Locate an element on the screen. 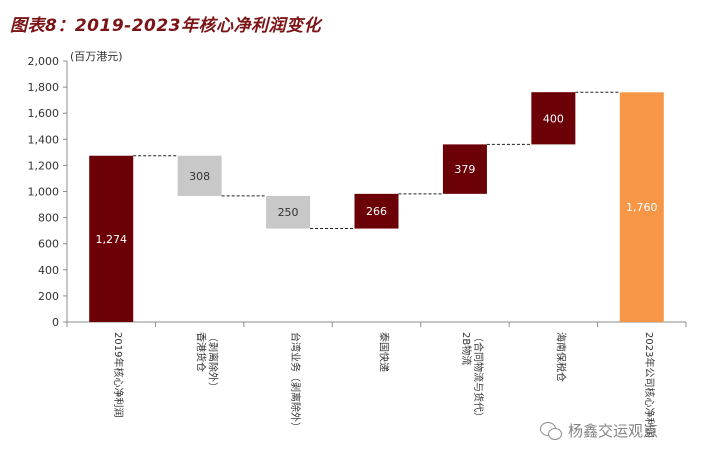 This screenshot has width=726, height=468. watermark: 杨鑫交运观点 is located at coordinates (599, 430).